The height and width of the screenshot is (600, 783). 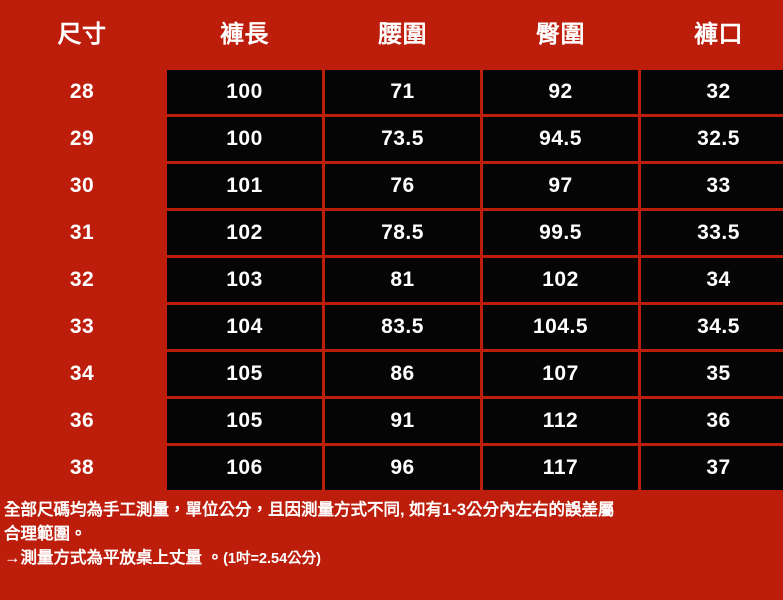 What do you see at coordinates (244, 35) in the screenshot?
I see `column-header-pants-length: 褲長` at bounding box center [244, 35].